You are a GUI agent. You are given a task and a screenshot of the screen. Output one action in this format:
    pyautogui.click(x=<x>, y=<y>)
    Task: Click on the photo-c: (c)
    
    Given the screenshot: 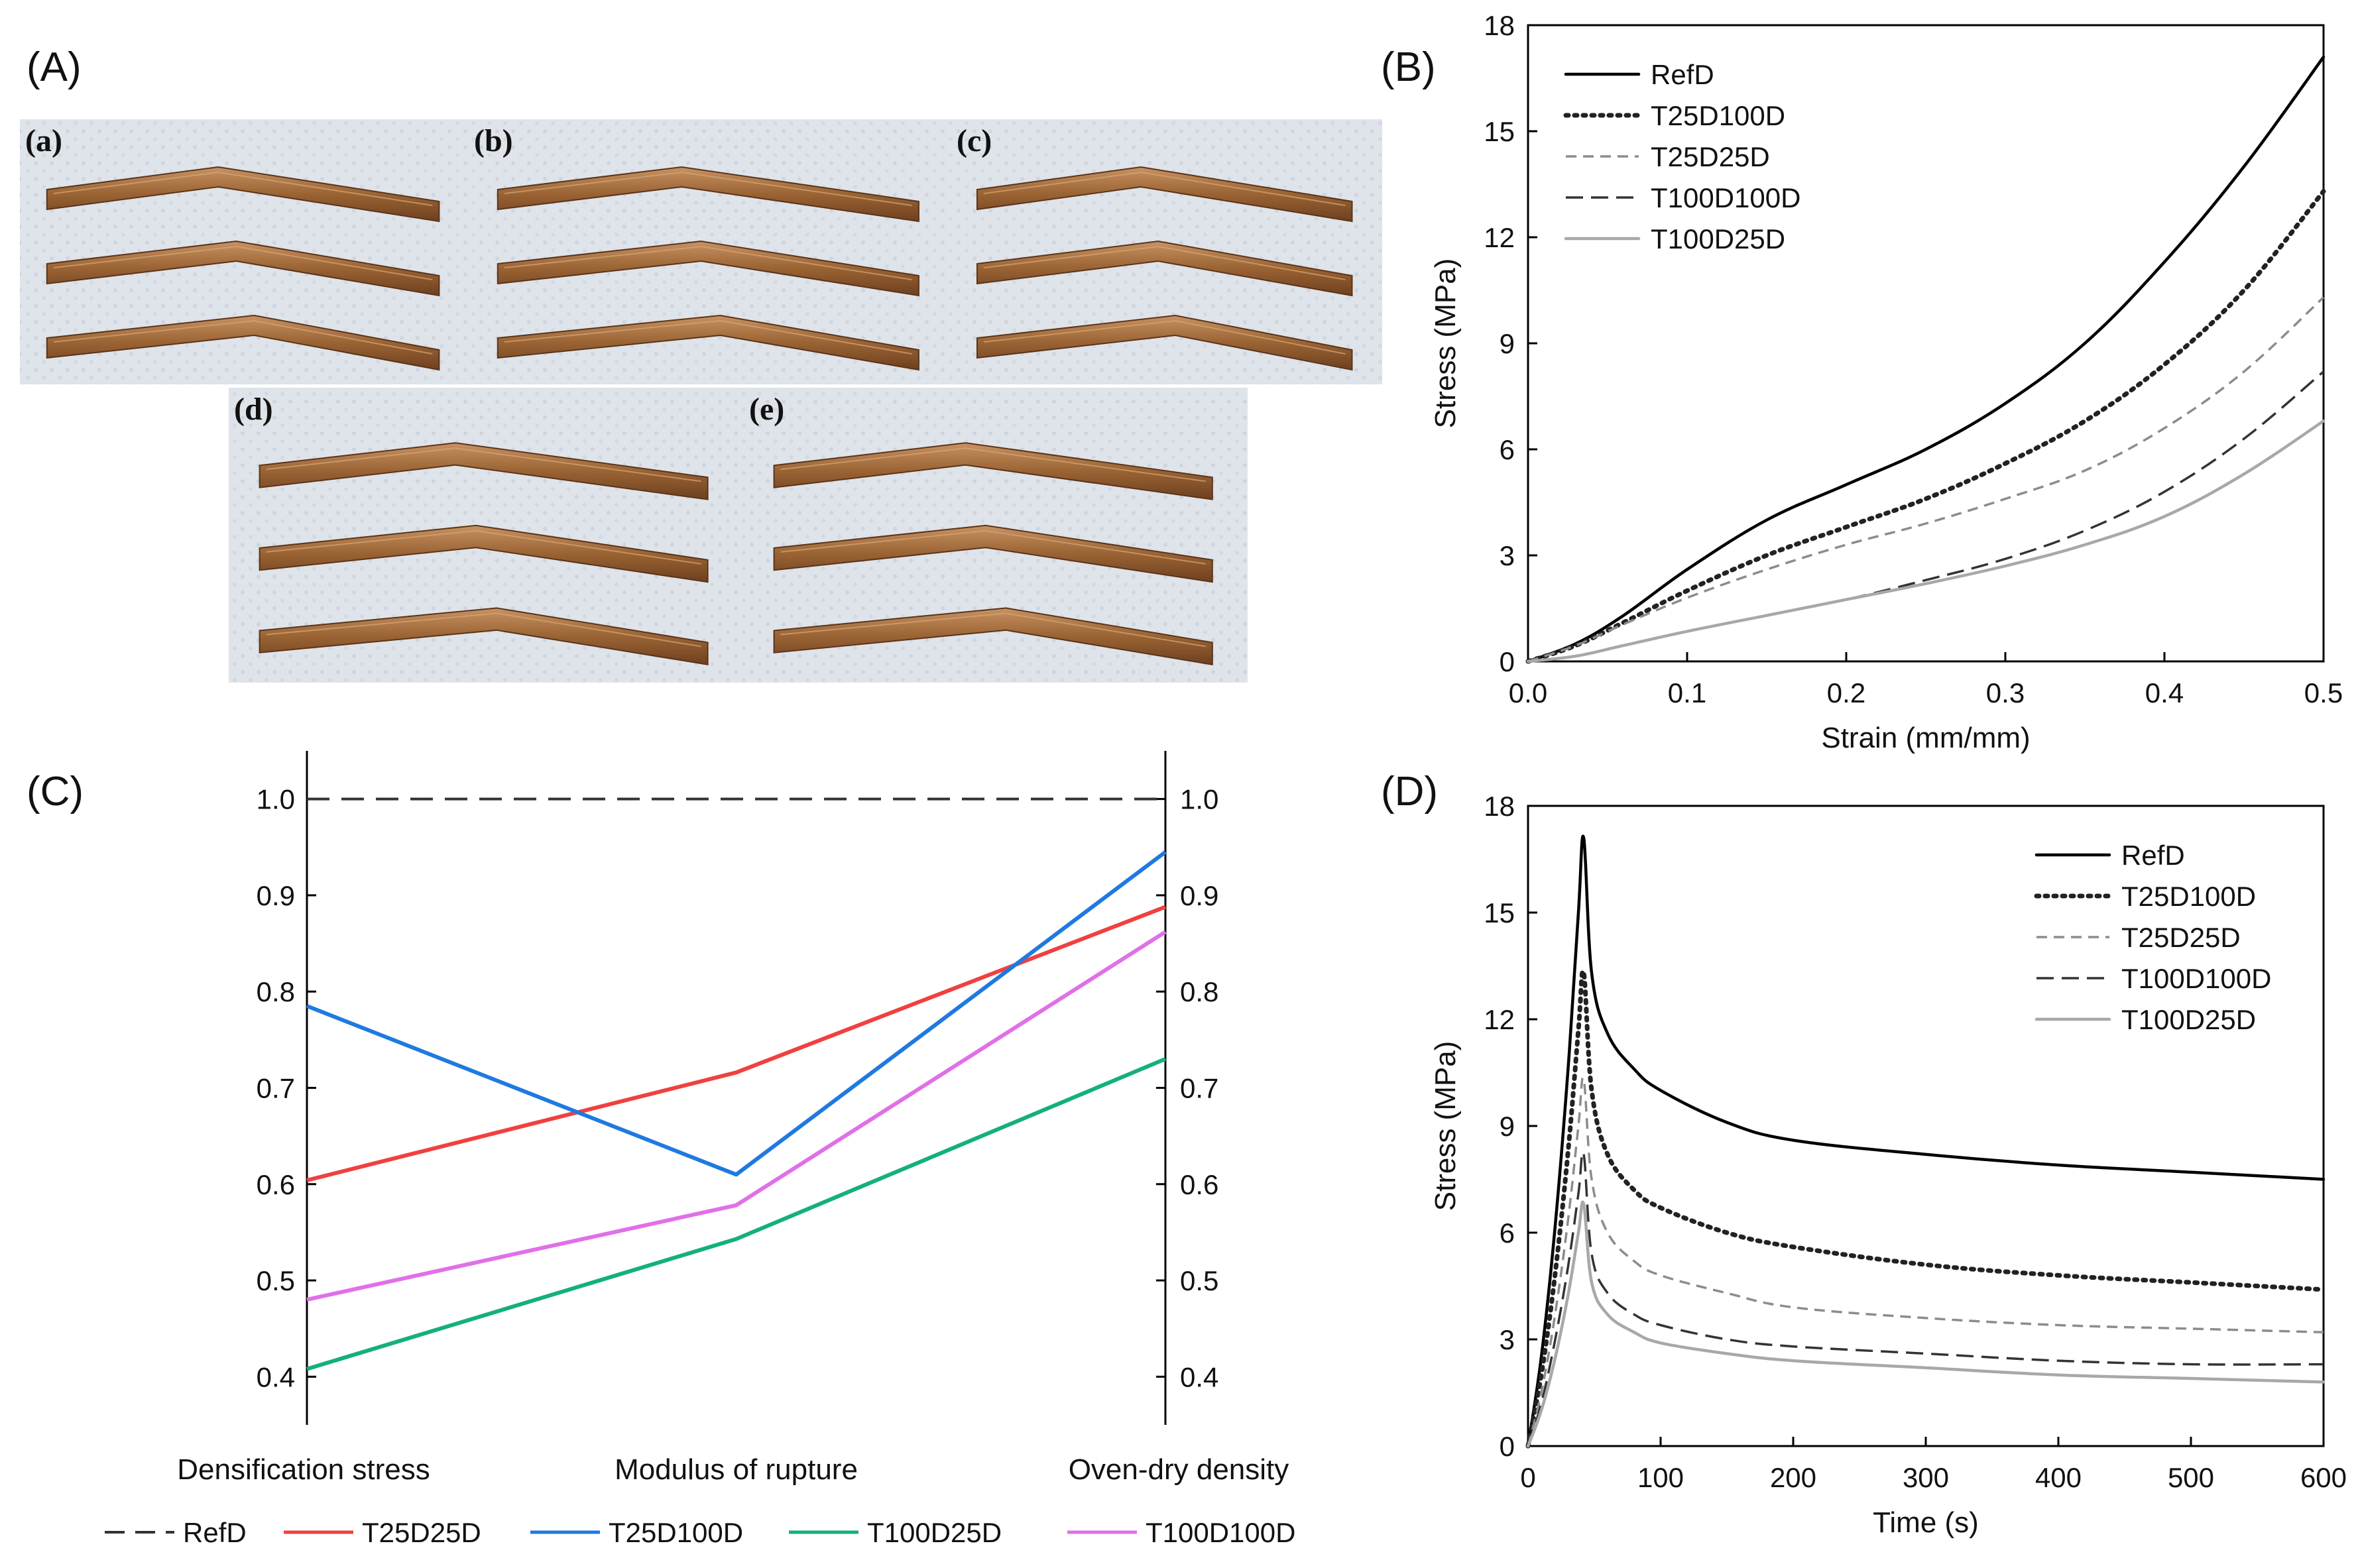 What is the action you would take?
    pyautogui.click(x=1166, y=252)
    